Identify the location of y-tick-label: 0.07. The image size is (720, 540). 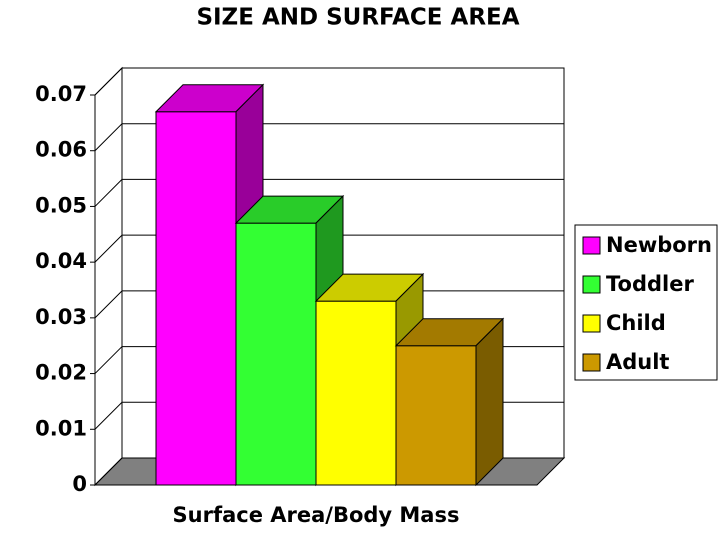
(61, 94).